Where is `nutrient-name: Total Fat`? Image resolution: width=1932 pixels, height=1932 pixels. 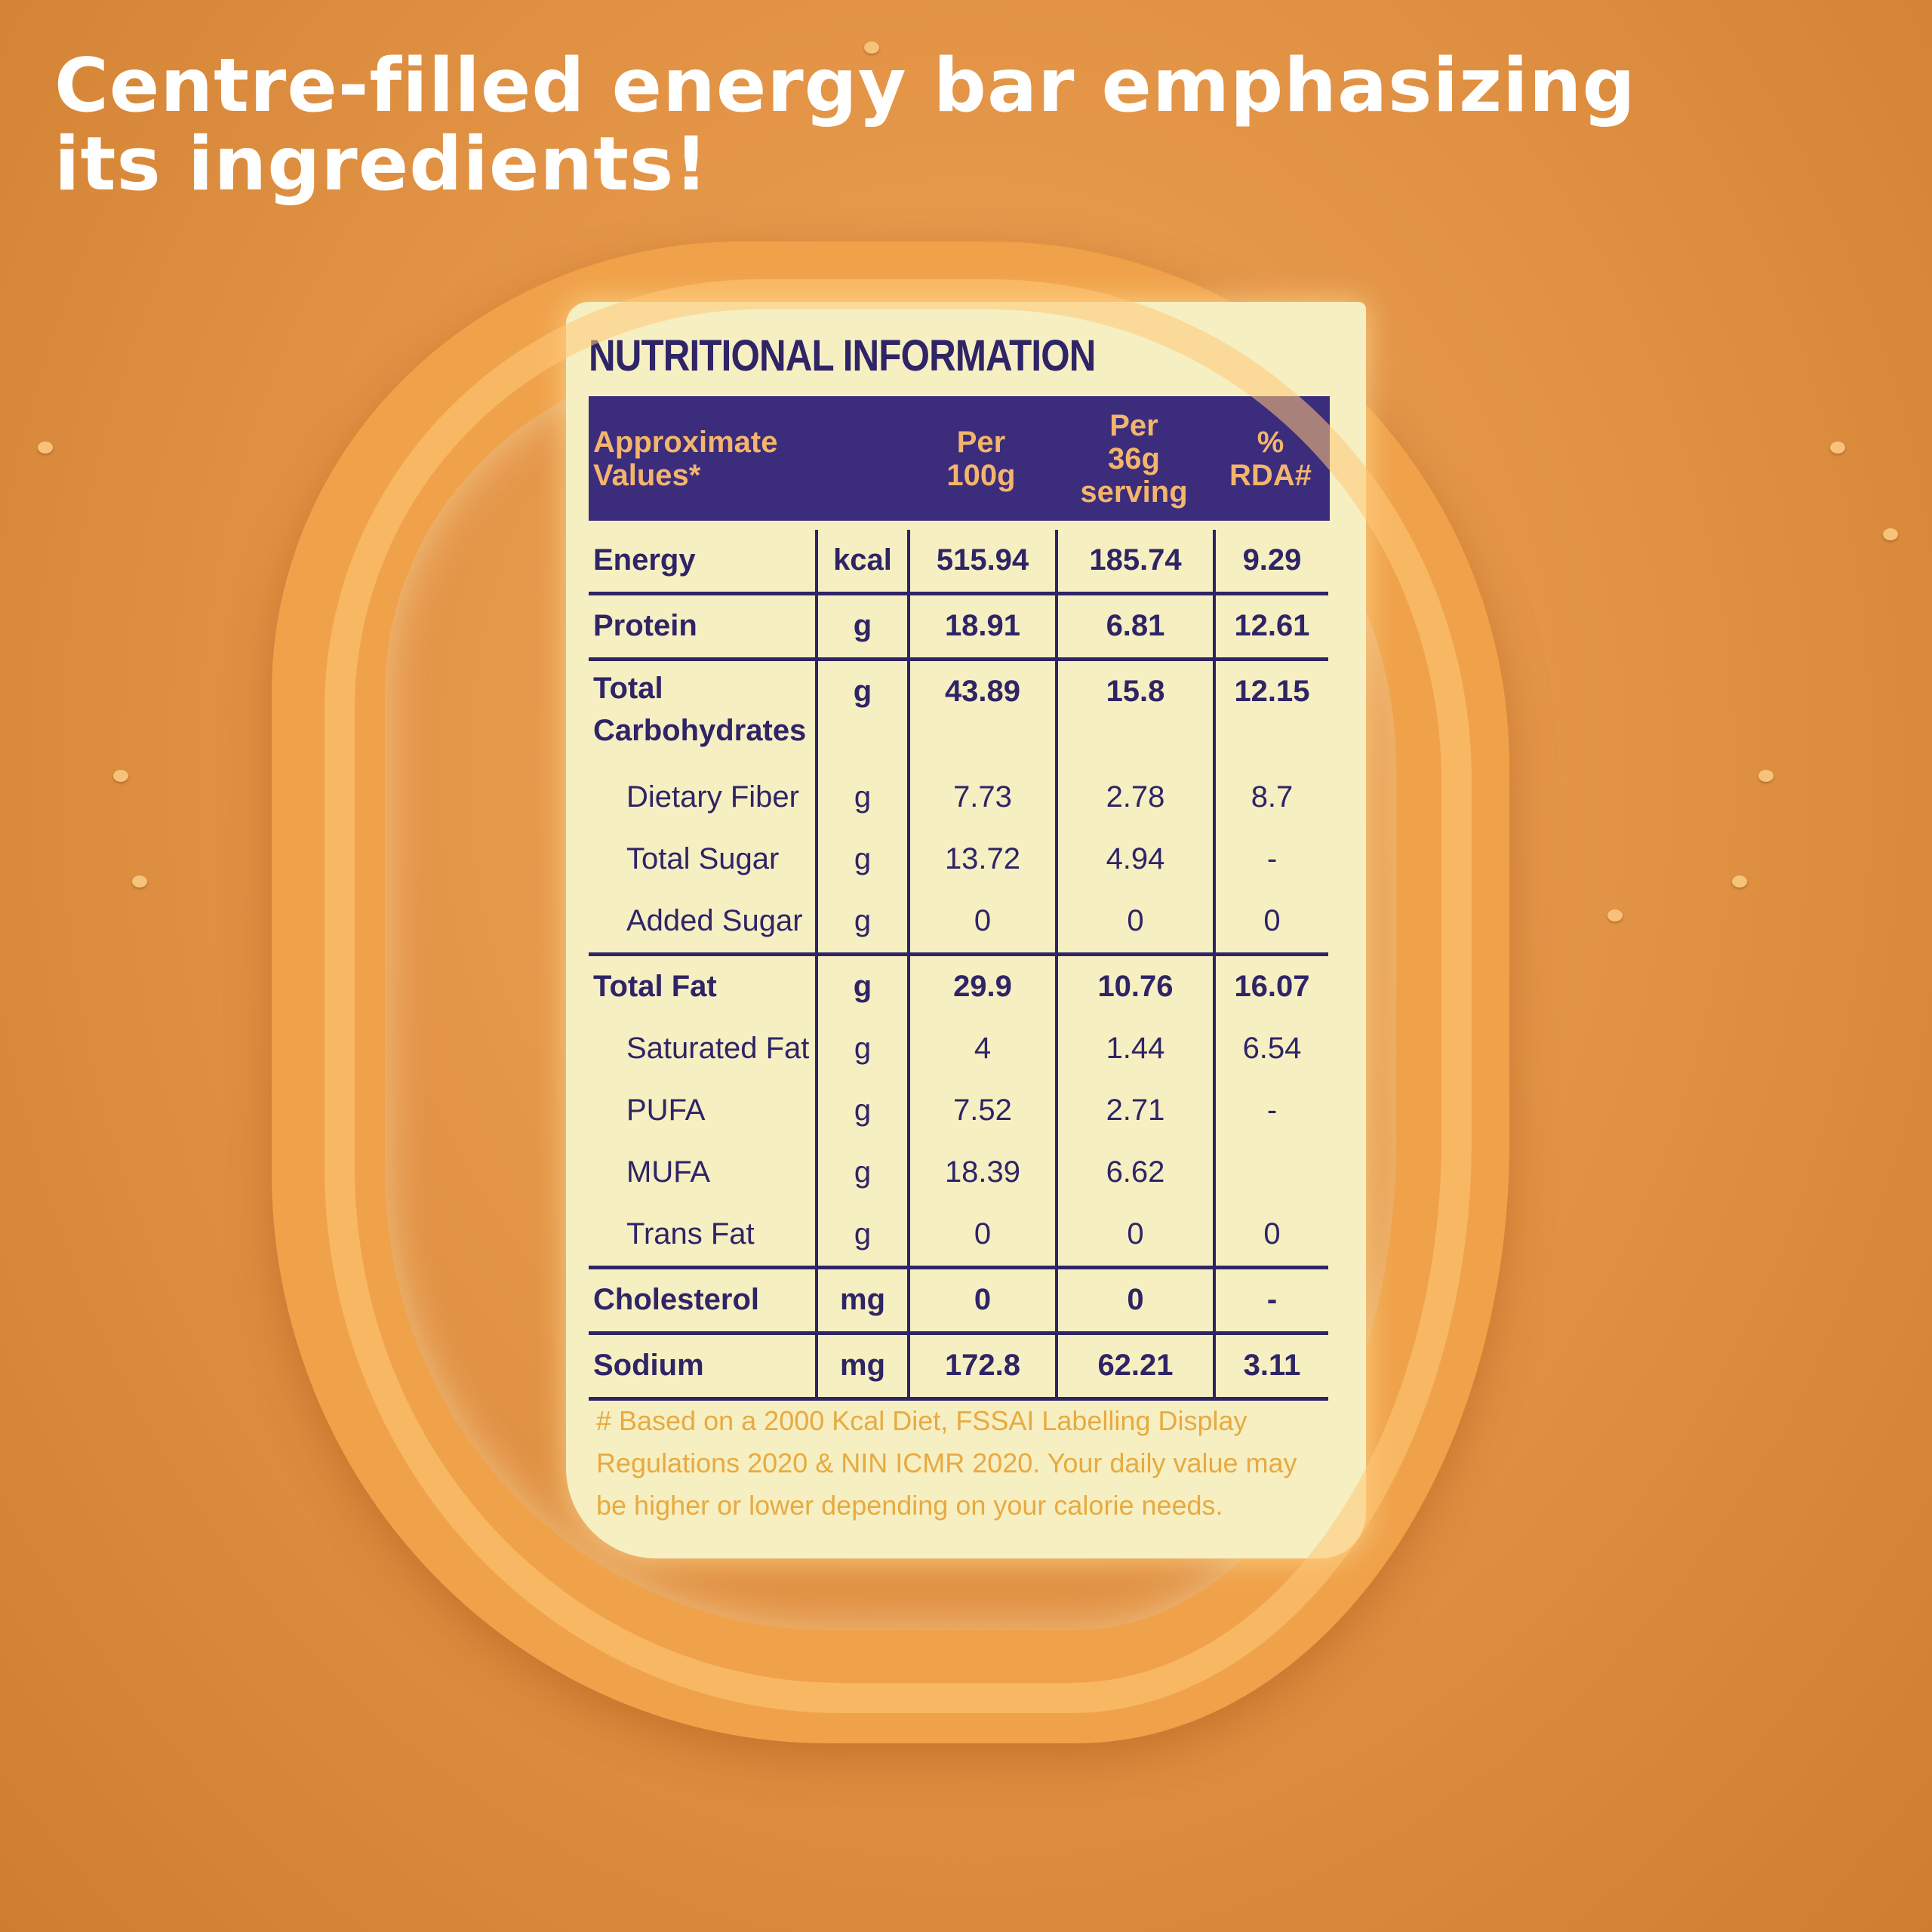 nutrient-name: Total Fat is located at coordinates (655, 986).